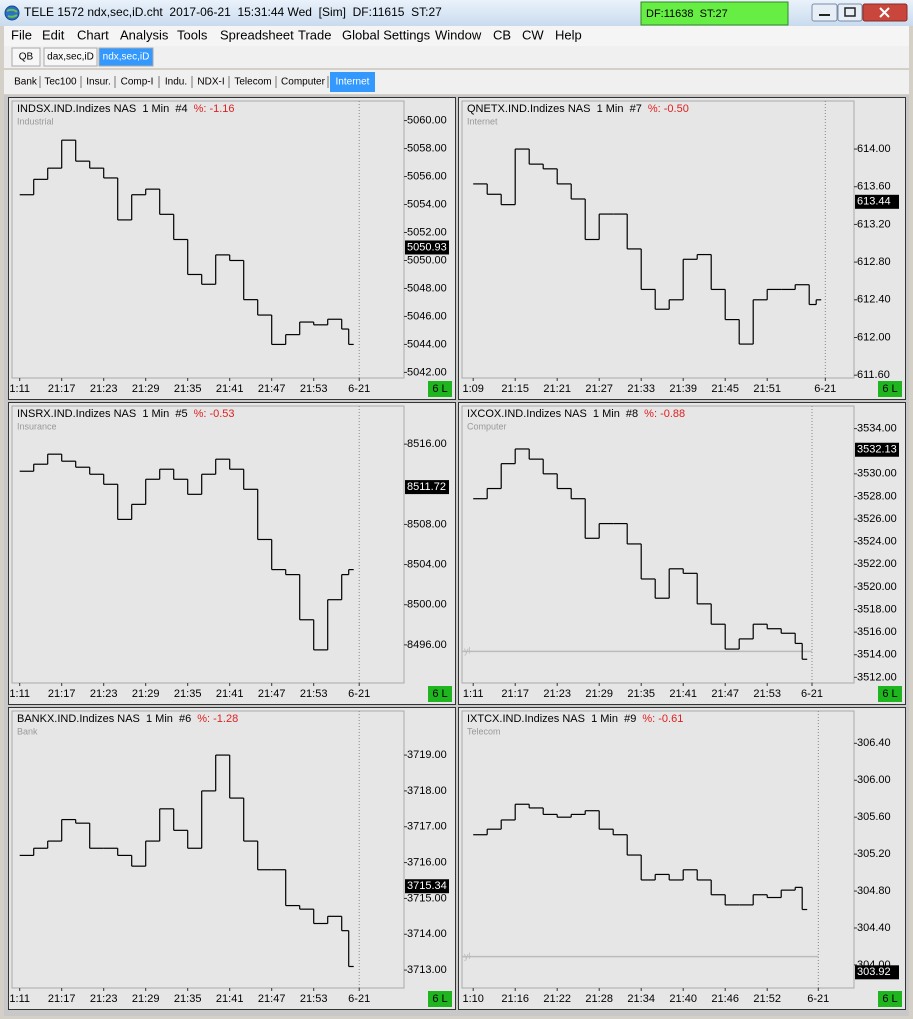 This screenshot has height=1019, width=913. Describe the element at coordinates (427, 260) in the screenshot. I see `y-tick-label: 5050.00` at that location.